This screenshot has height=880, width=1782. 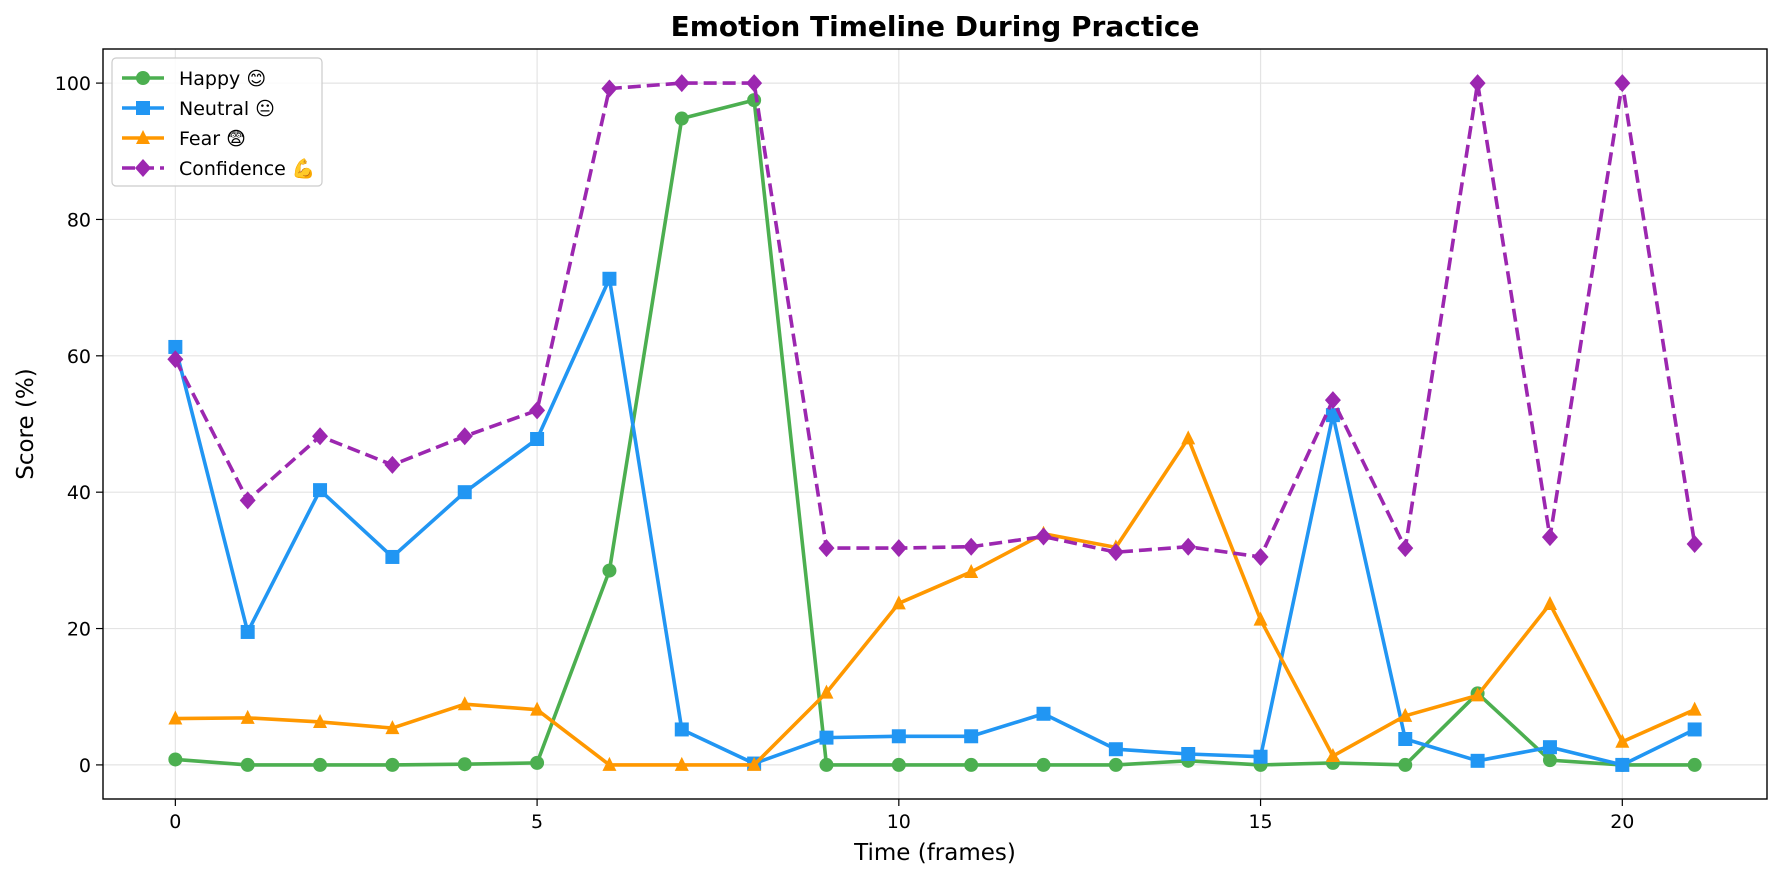 What do you see at coordinates (1622, 822) in the screenshot?
I see `x-tick-label: 20` at bounding box center [1622, 822].